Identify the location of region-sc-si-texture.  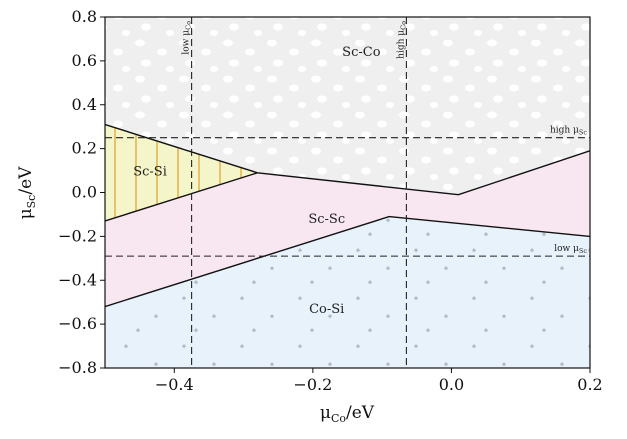
(181, 172).